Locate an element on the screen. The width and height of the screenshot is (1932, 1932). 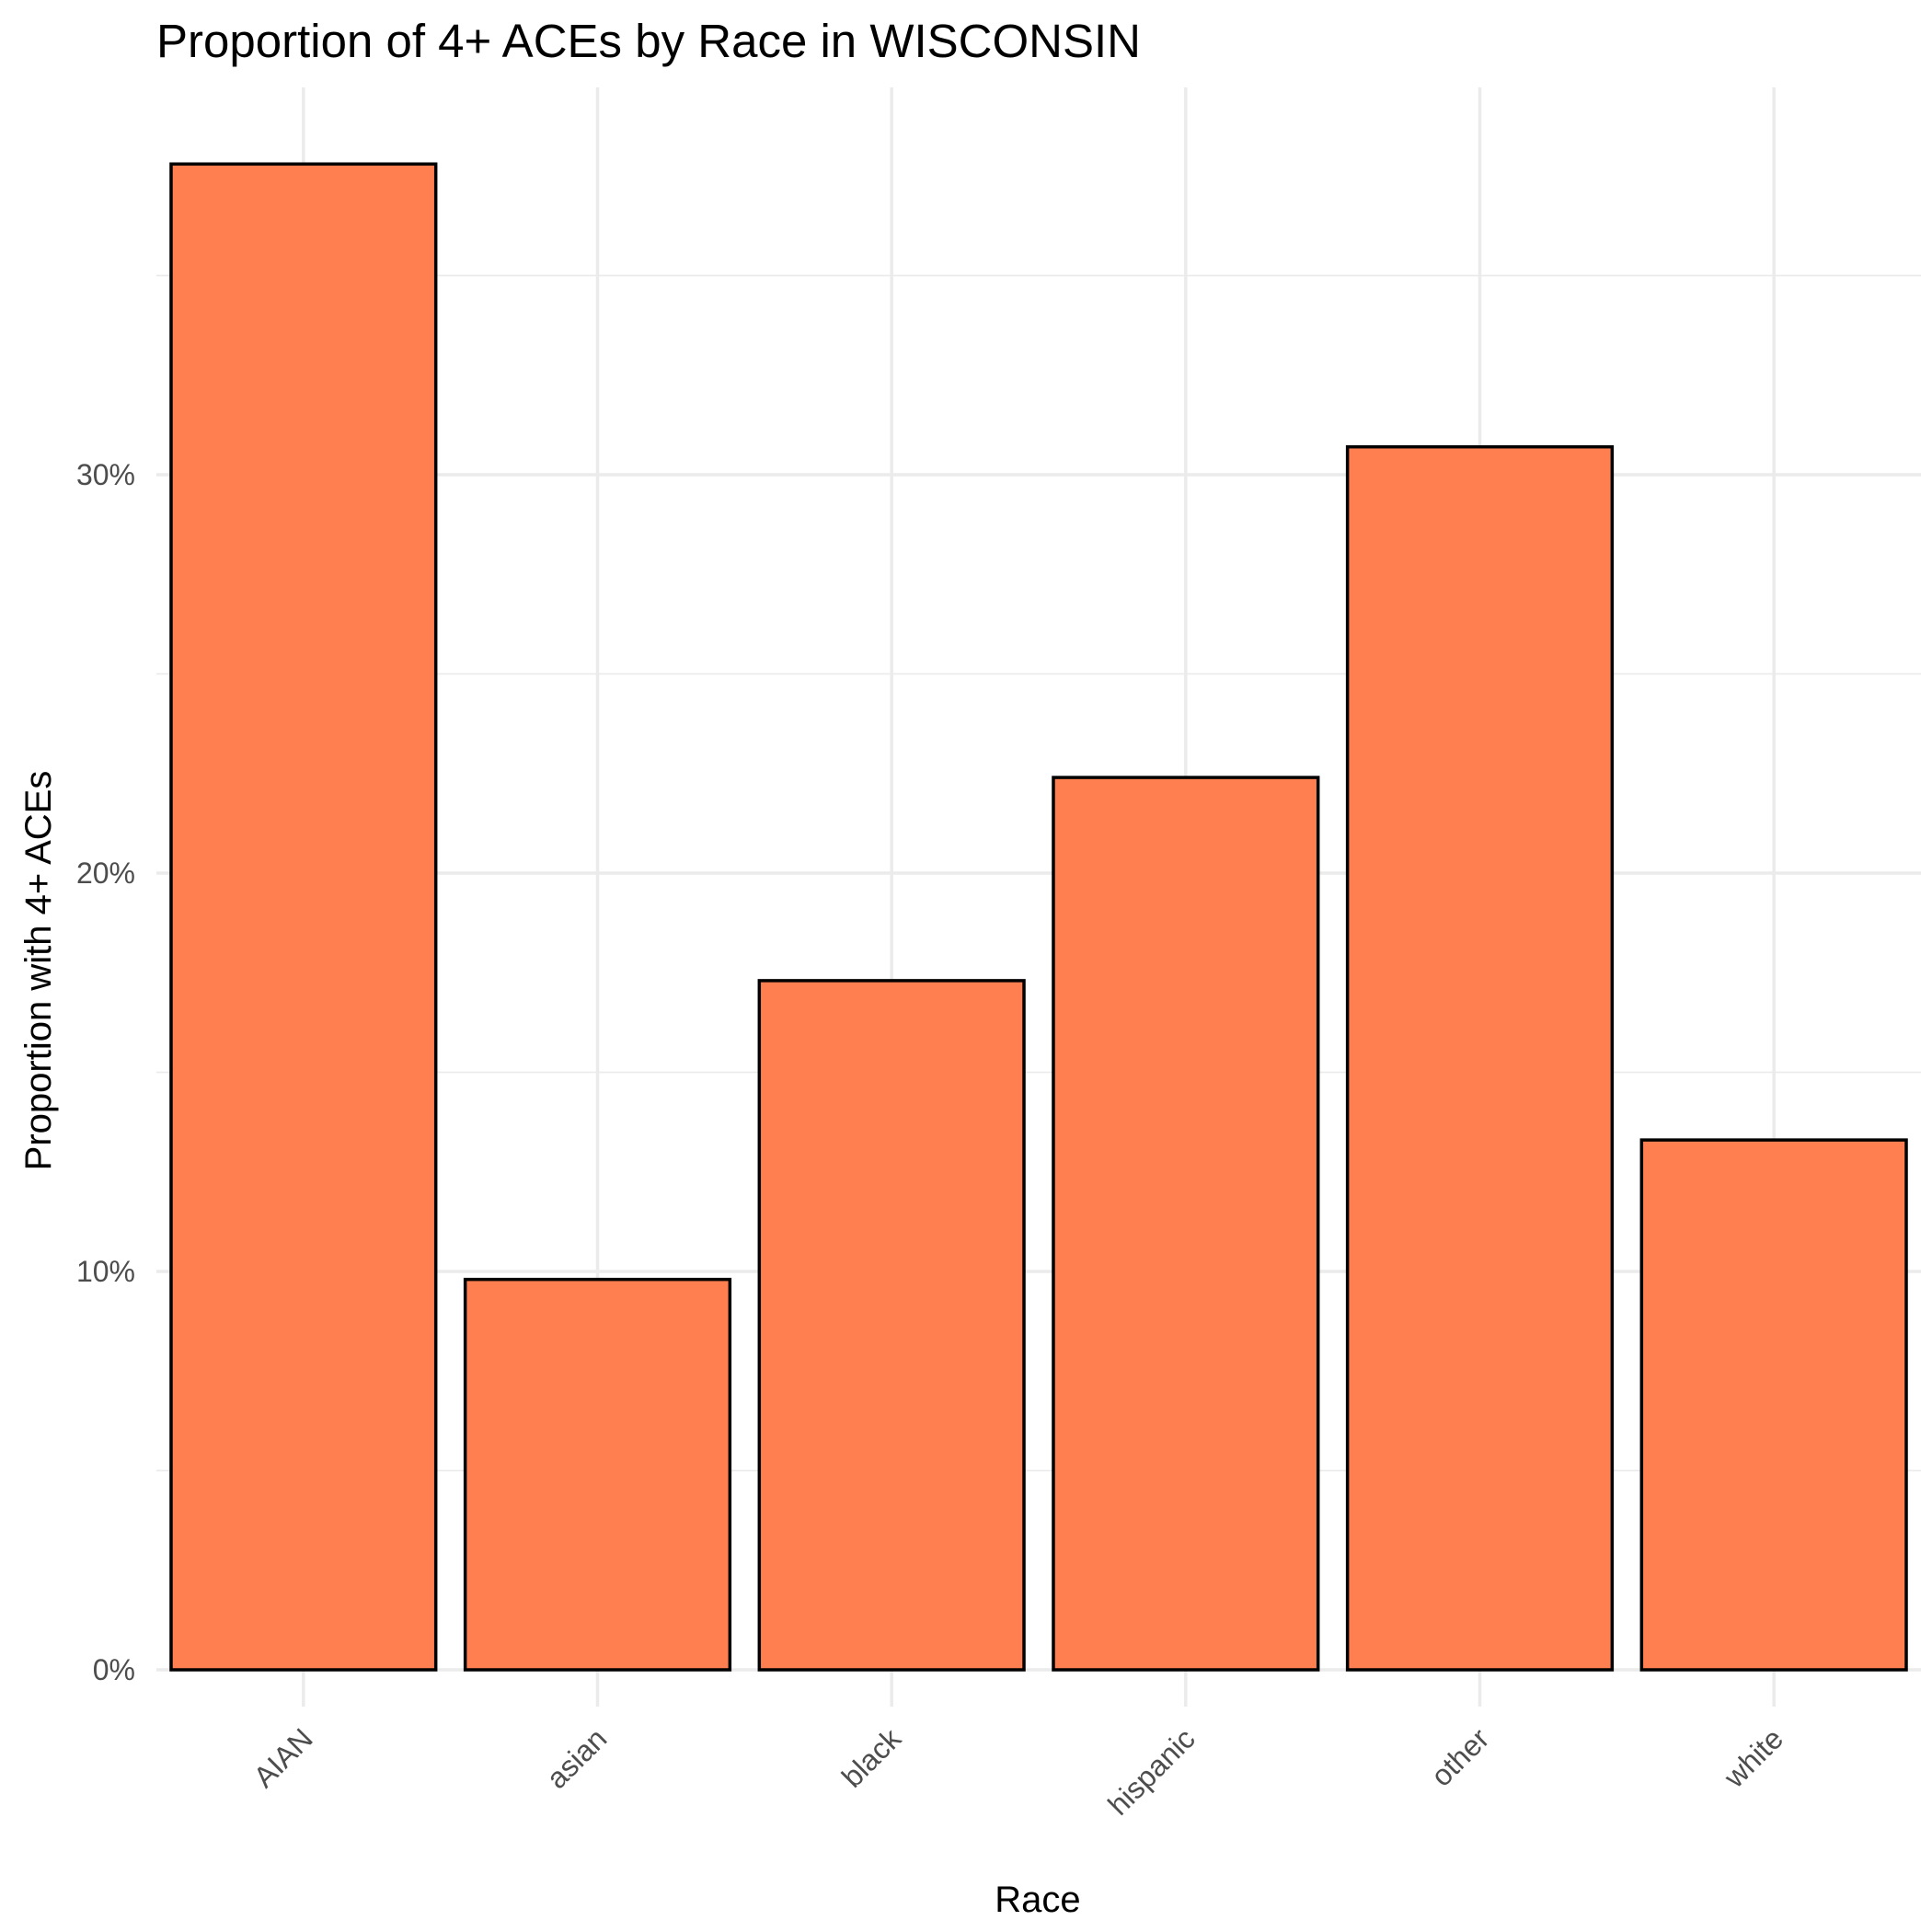
x-axis-title: Race is located at coordinates (1037, 1900).